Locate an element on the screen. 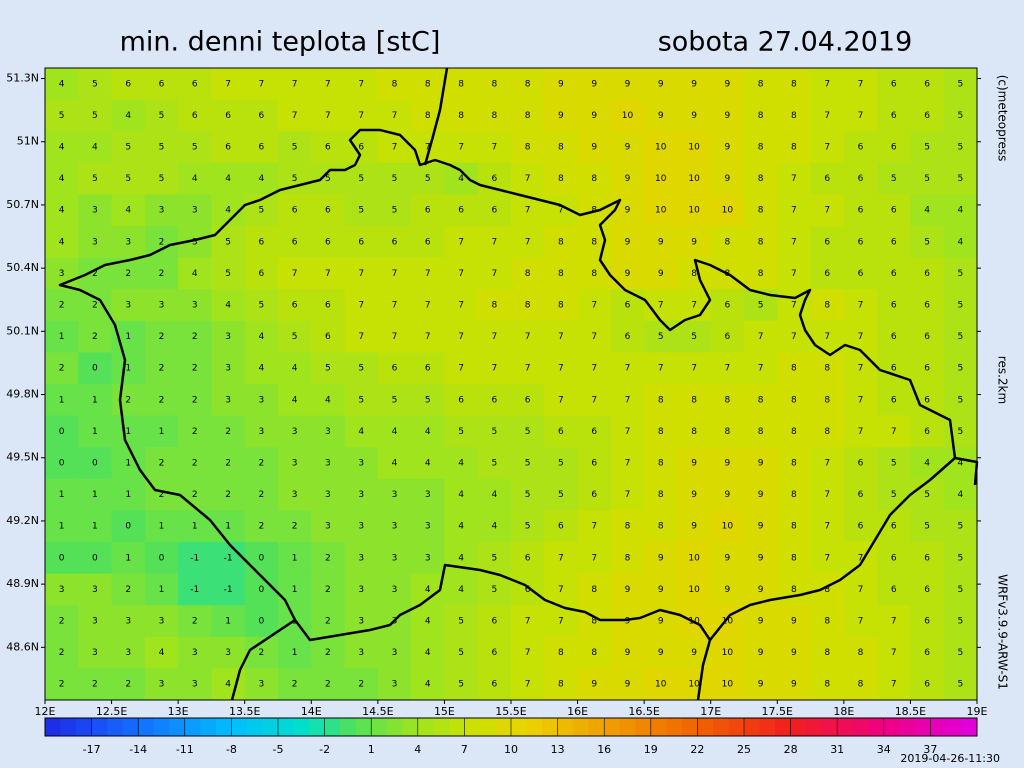 The image size is (1024, 768). x-tick-label: 18E is located at coordinates (843, 711).